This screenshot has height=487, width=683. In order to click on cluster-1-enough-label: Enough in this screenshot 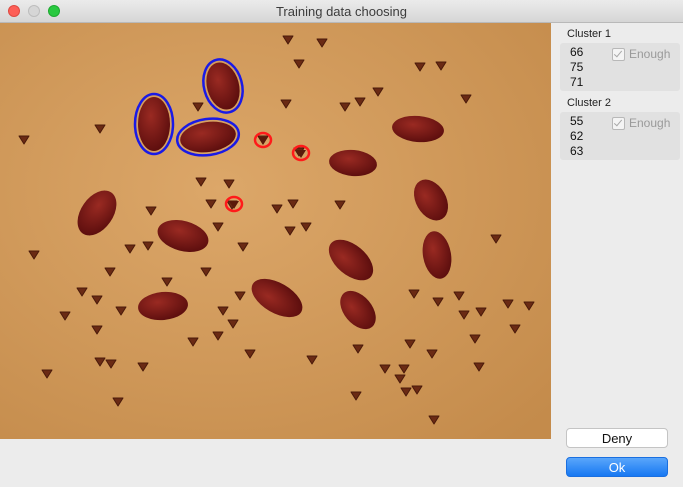, I will do `click(650, 54)`.